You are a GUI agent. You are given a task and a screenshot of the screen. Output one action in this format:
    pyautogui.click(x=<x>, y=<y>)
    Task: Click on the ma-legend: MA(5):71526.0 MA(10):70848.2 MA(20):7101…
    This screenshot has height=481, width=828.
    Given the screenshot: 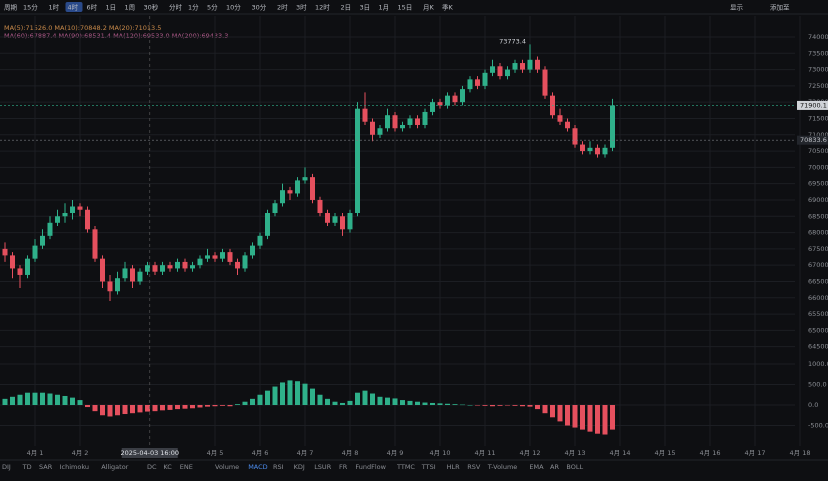 What is the action you would take?
    pyautogui.click(x=82, y=28)
    